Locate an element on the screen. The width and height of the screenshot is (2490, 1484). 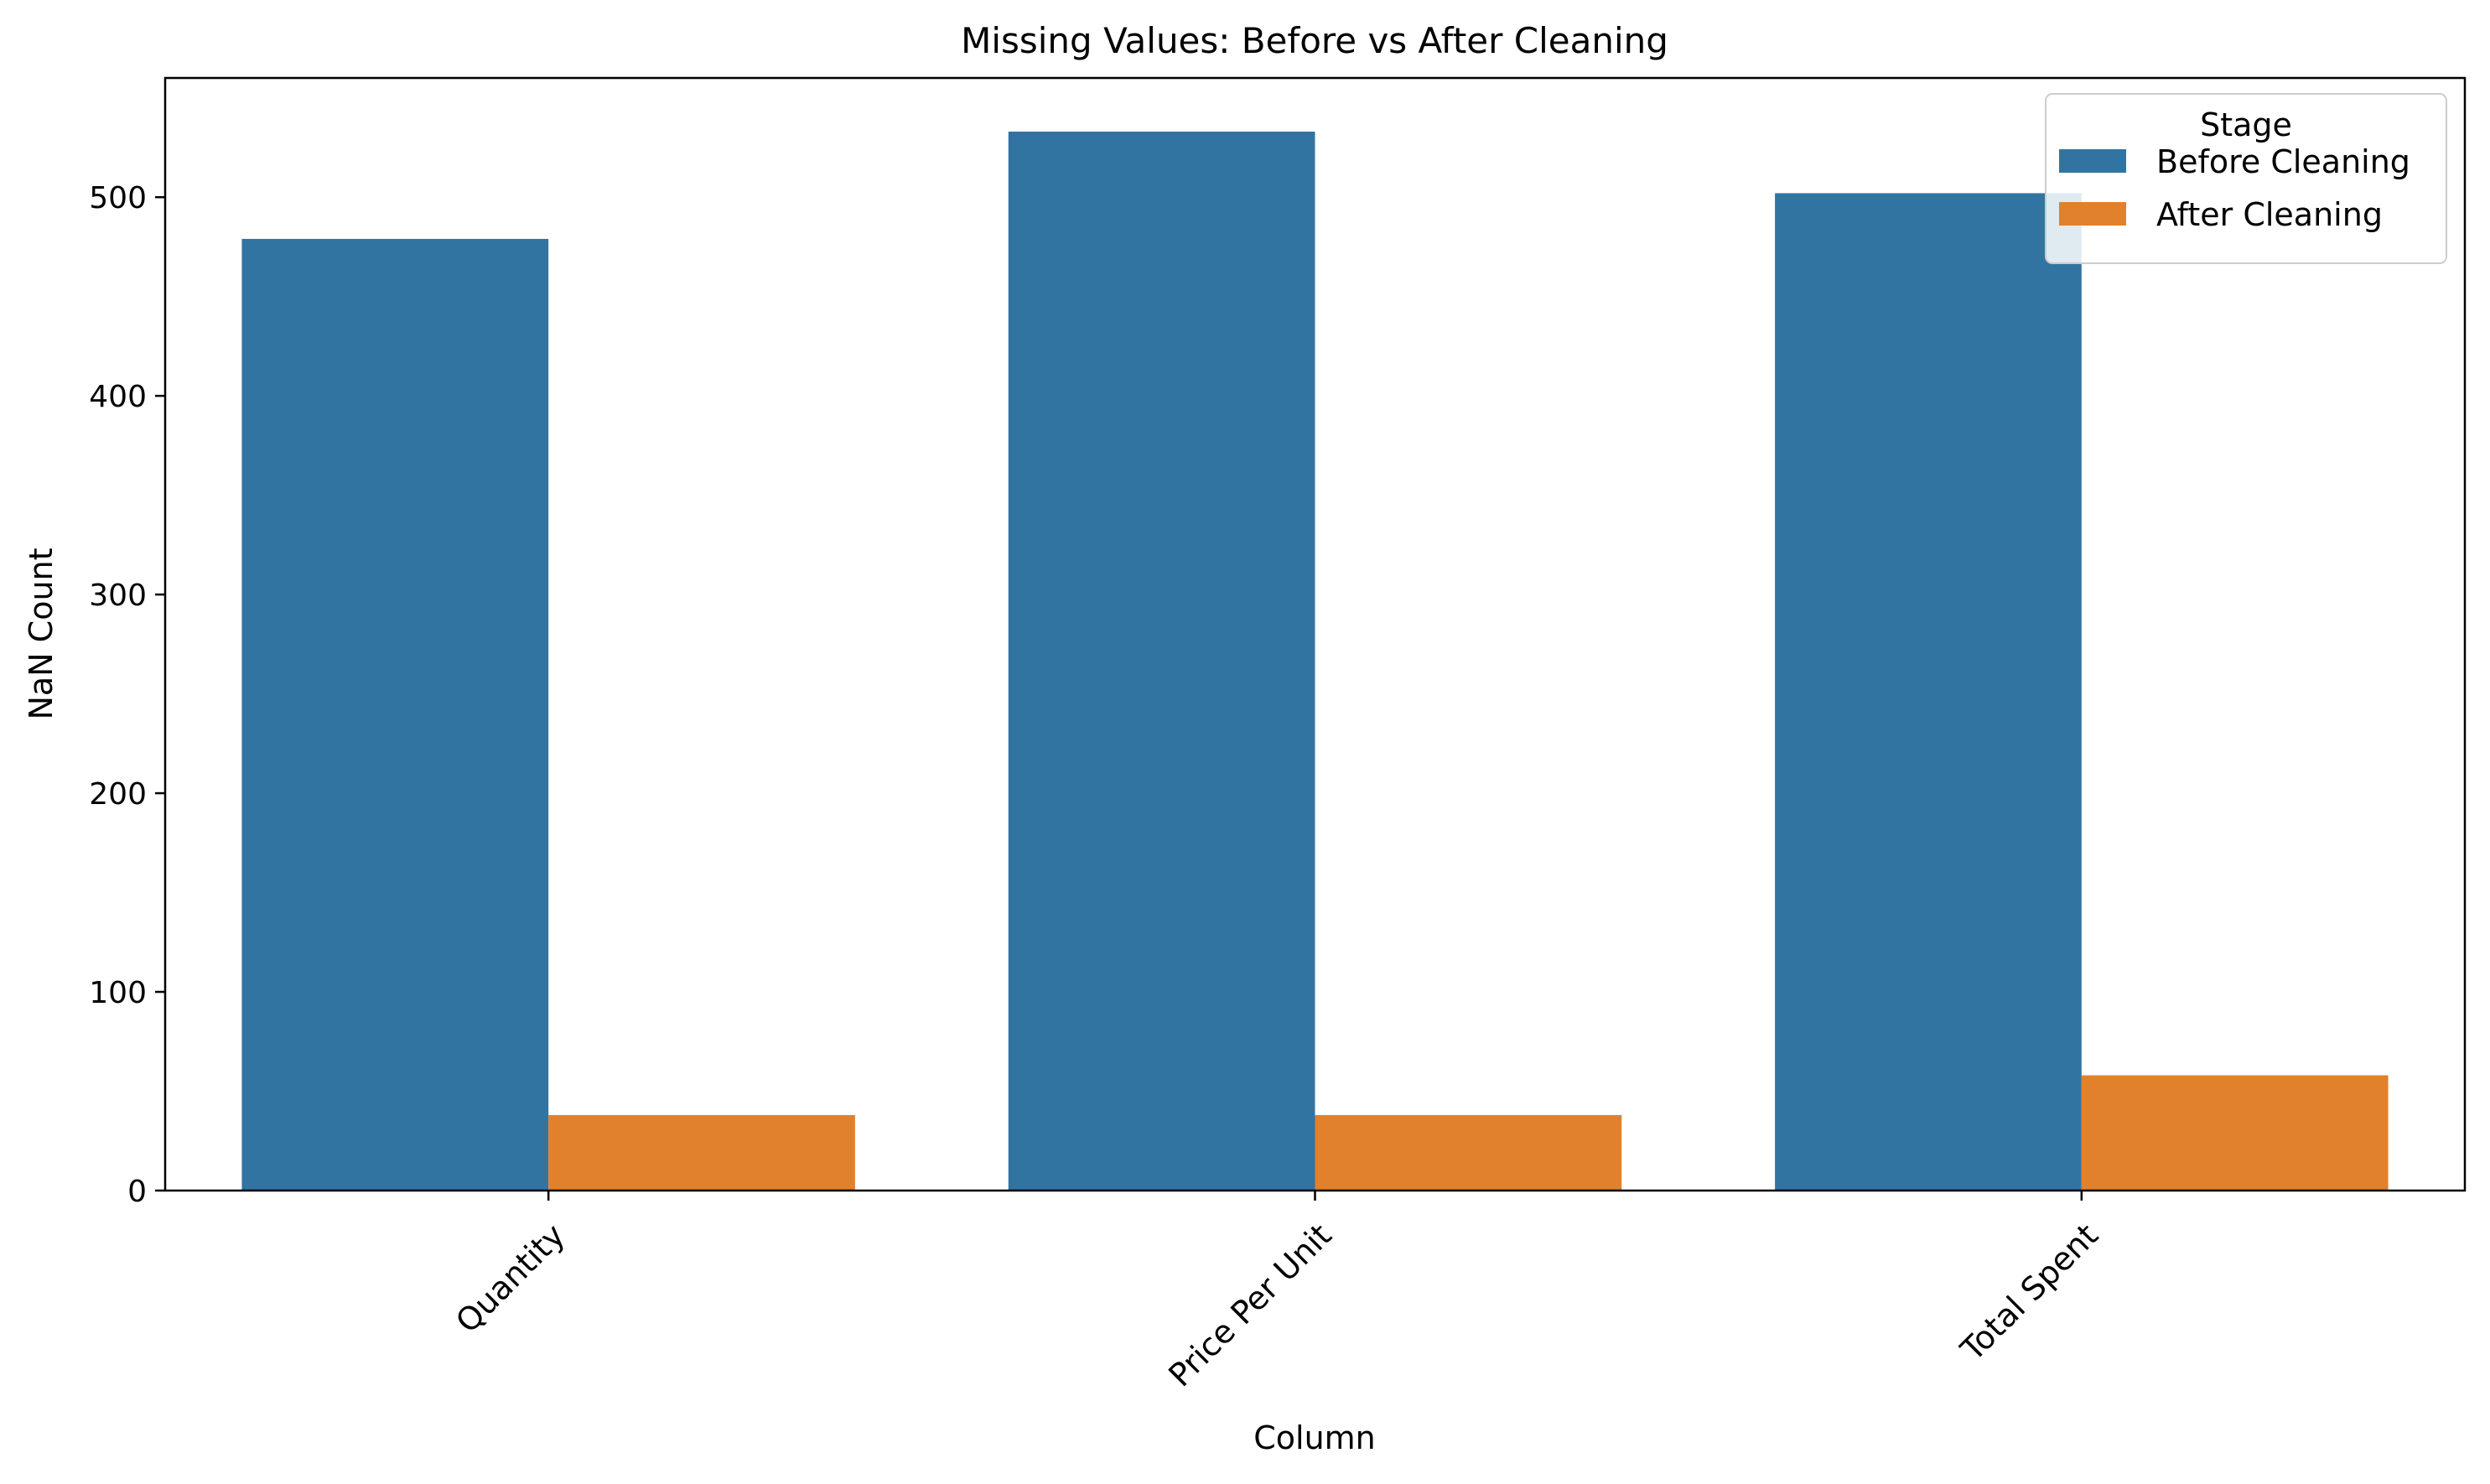
y-tick-label: 300 is located at coordinates (118, 596).